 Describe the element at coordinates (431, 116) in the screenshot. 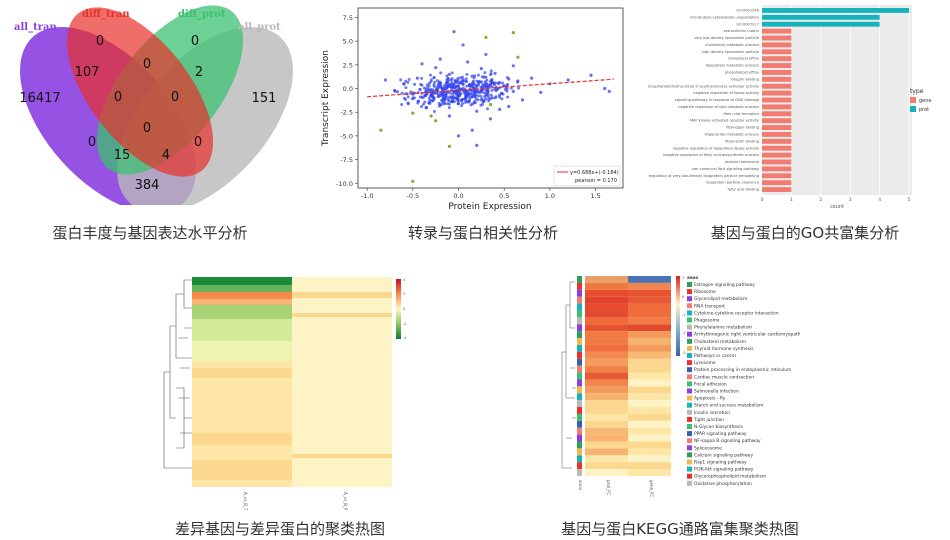

I see `scatter-point-green` at that location.